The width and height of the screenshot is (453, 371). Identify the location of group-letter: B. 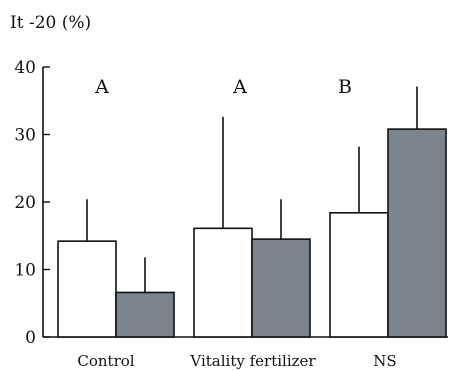
(345, 87).